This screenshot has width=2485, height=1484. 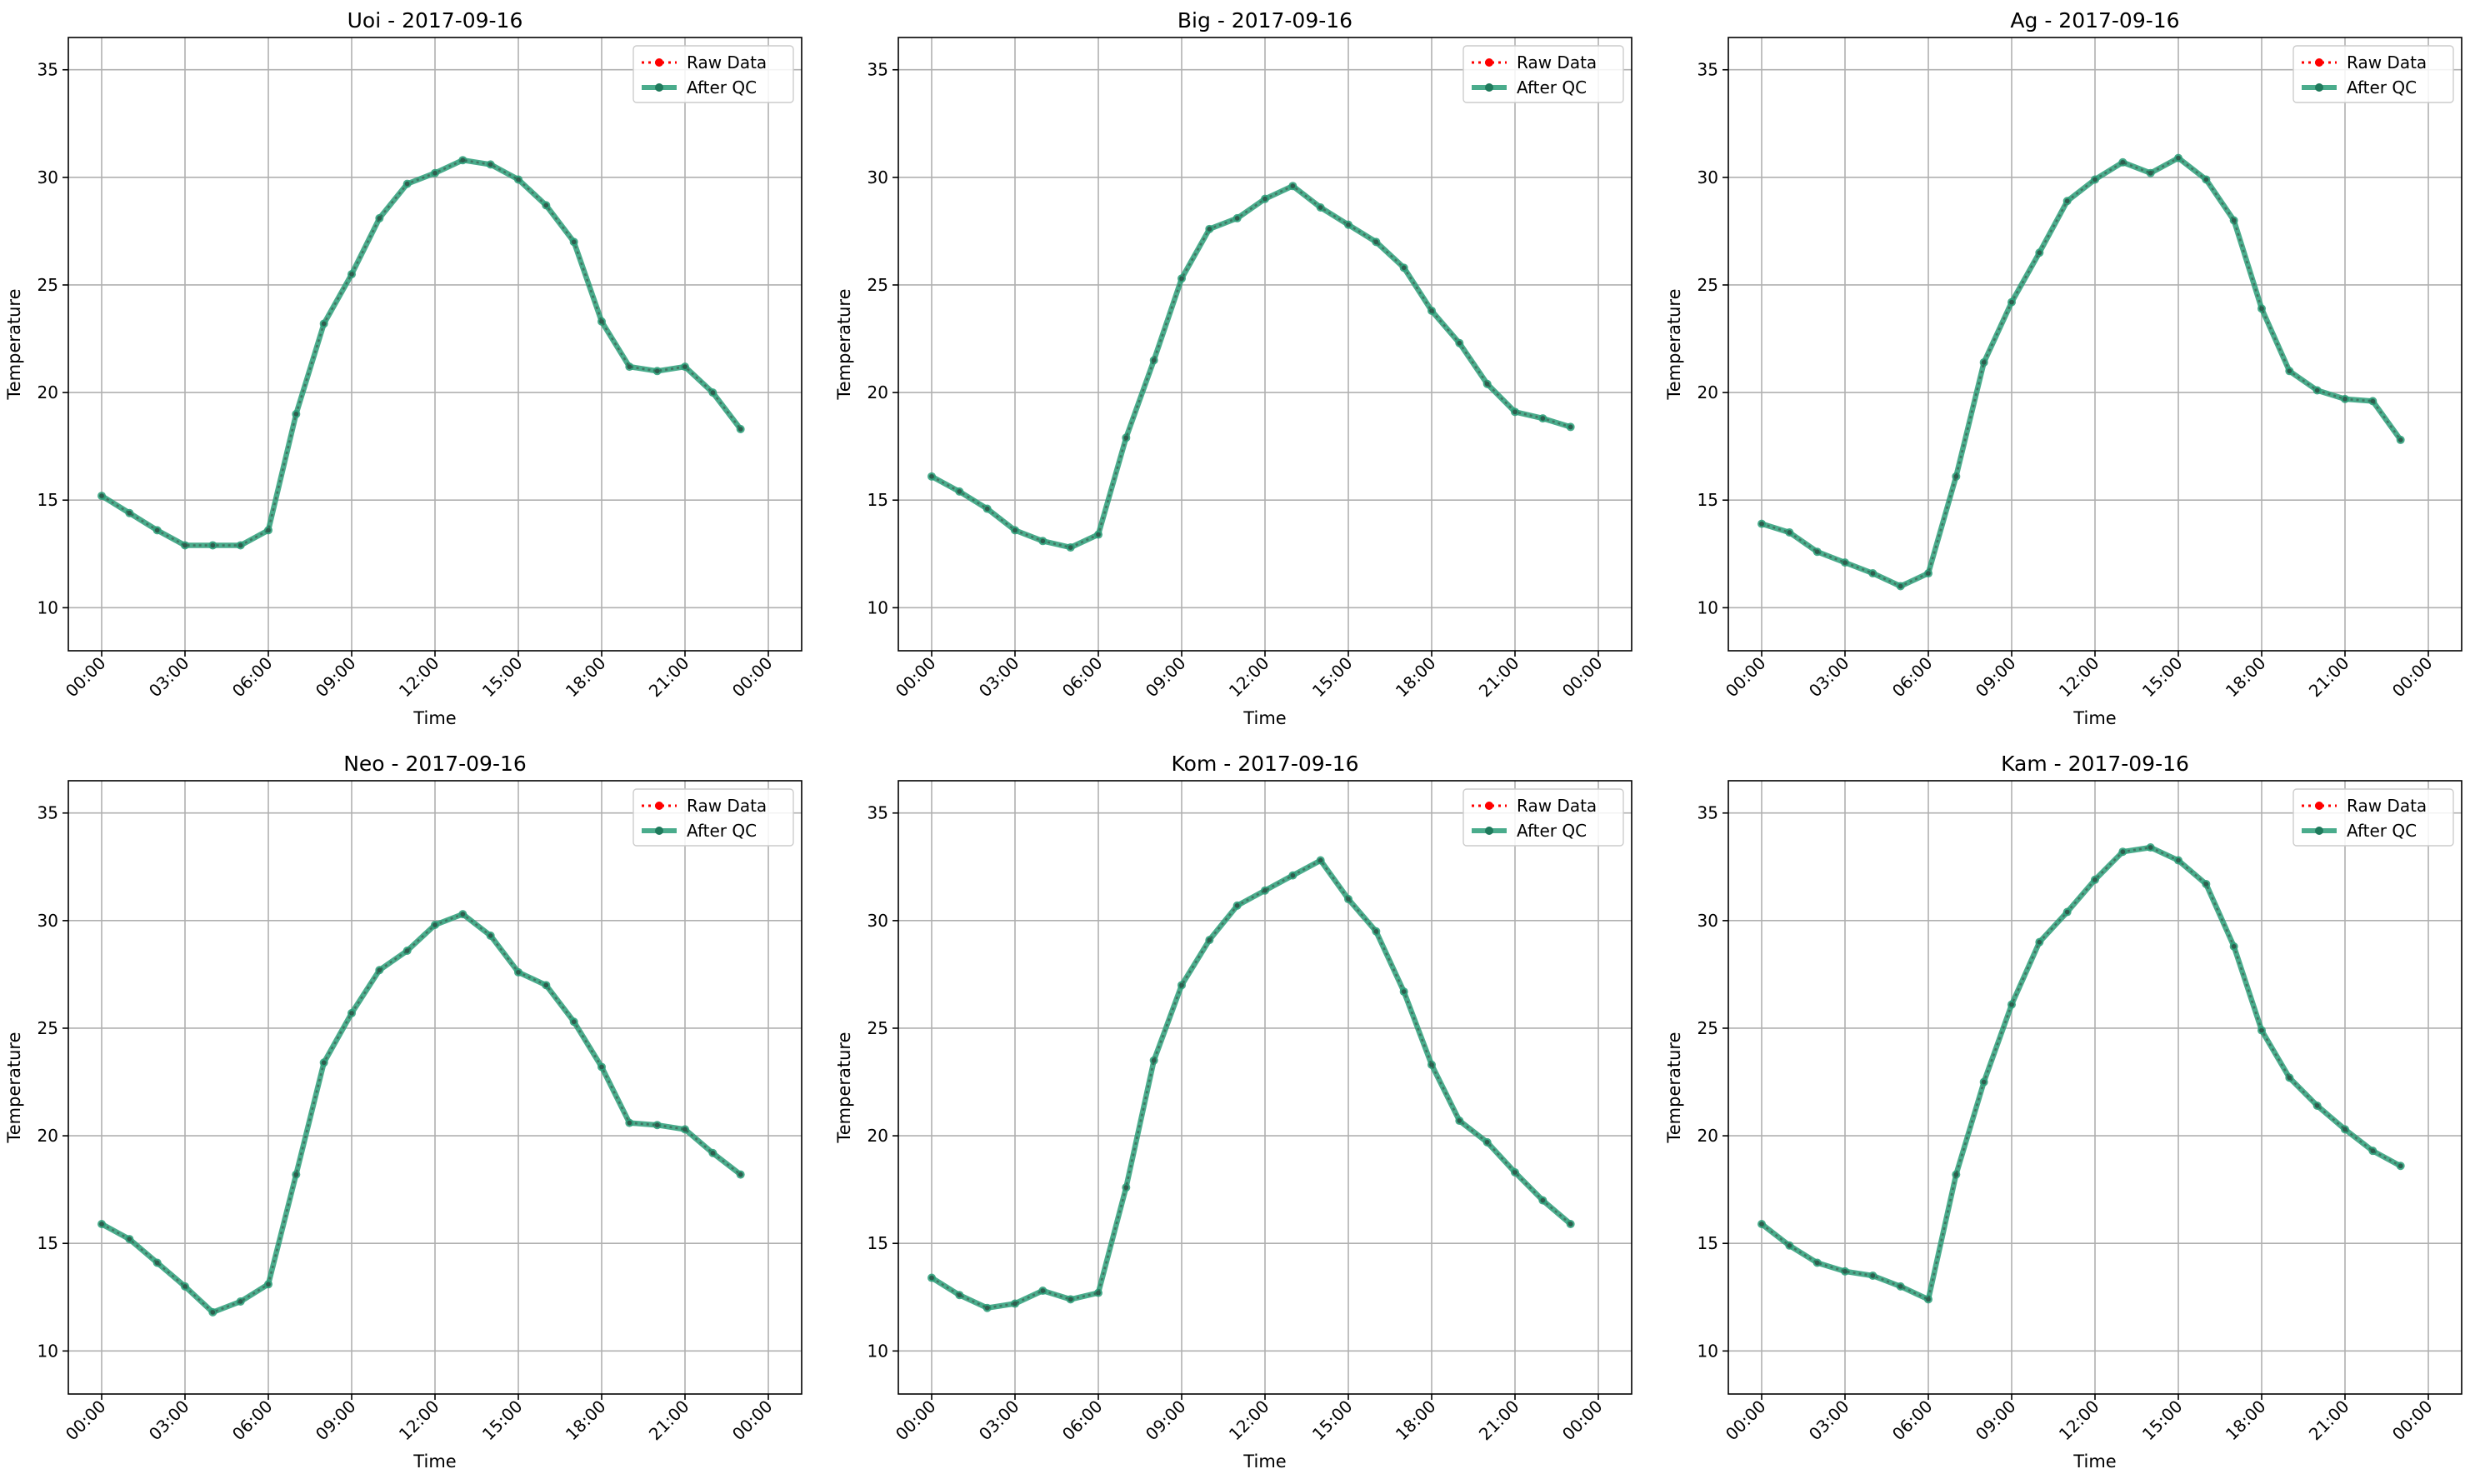 What do you see at coordinates (2162, 1421) in the screenshot?
I see `x-tick-label: 15:00` at bounding box center [2162, 1421].